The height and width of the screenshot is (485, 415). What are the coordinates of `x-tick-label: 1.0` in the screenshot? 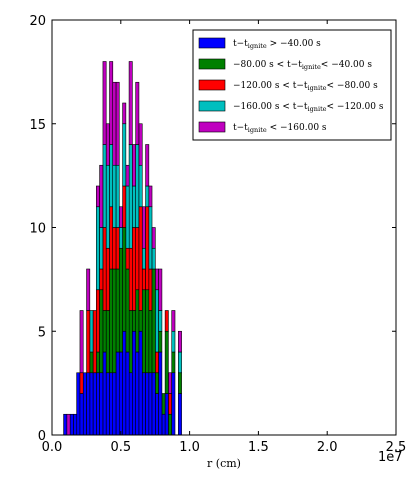 It's located at (189, 447).